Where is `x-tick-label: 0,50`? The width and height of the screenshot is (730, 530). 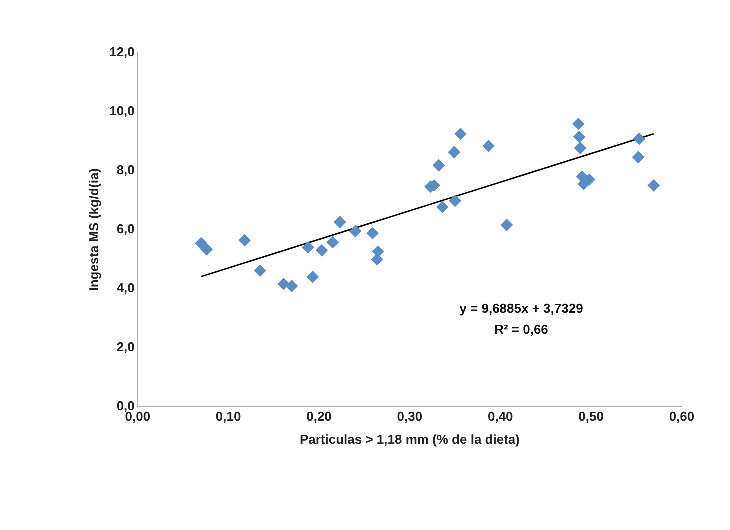
x-tick-label: 0,50 is located at coordinates (591, 416).